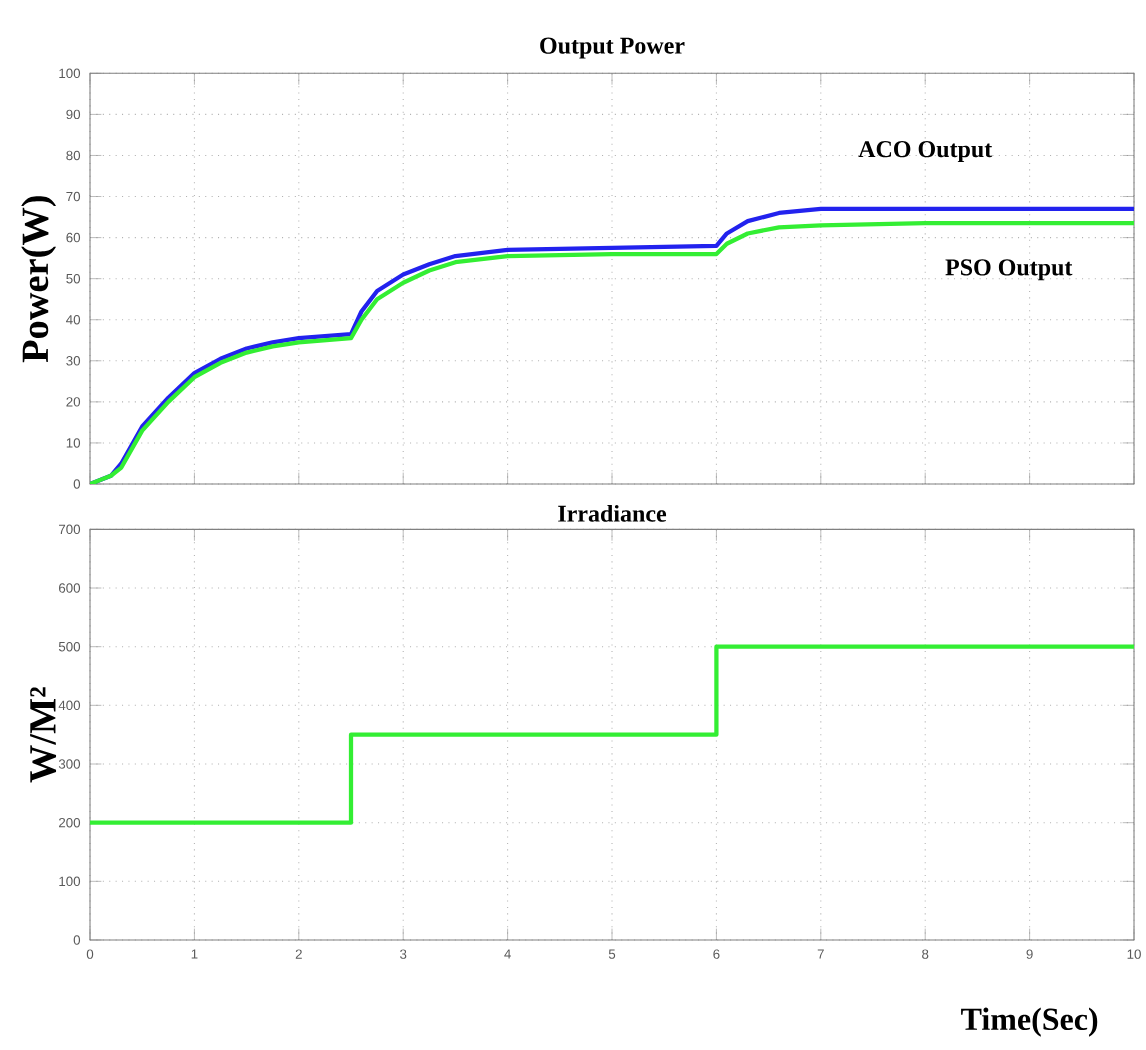 This screenshot has height=1050, width=1146. What do you see at coordinates (612, 513) in the screenshot?
I see `chart-title: Irradiance` at bounding box center [612, 513].